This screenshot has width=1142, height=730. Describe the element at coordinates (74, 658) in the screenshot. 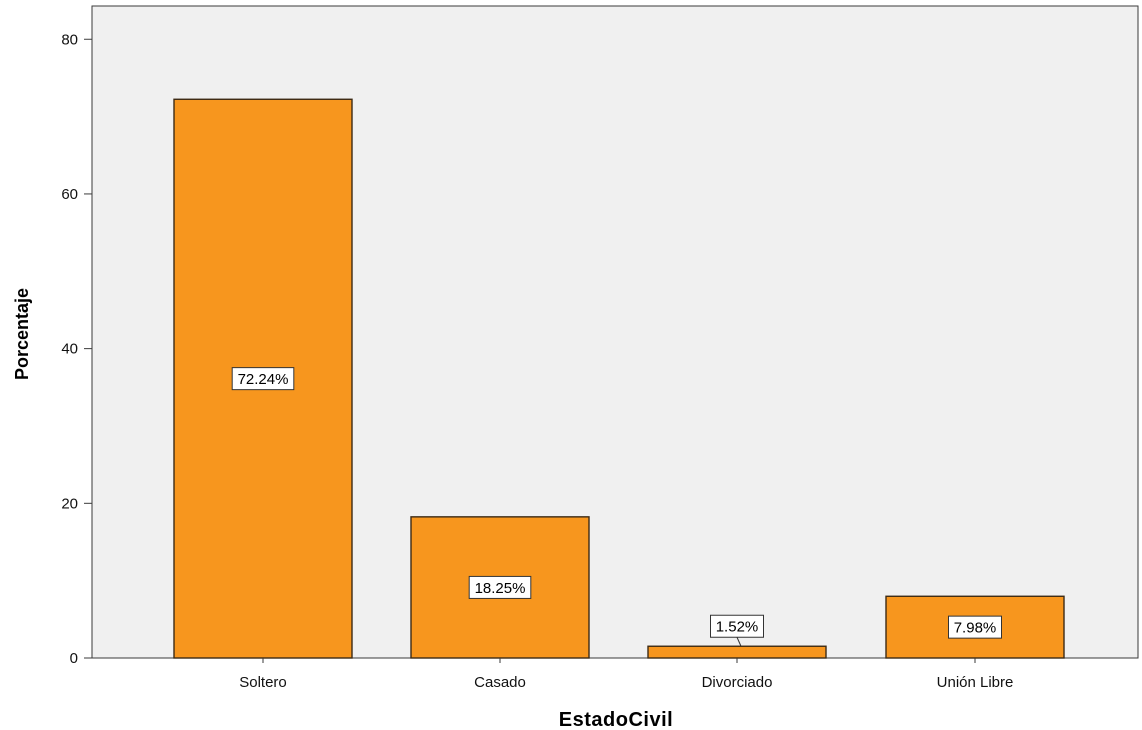

I see `y-tick-label: 0` at that location.